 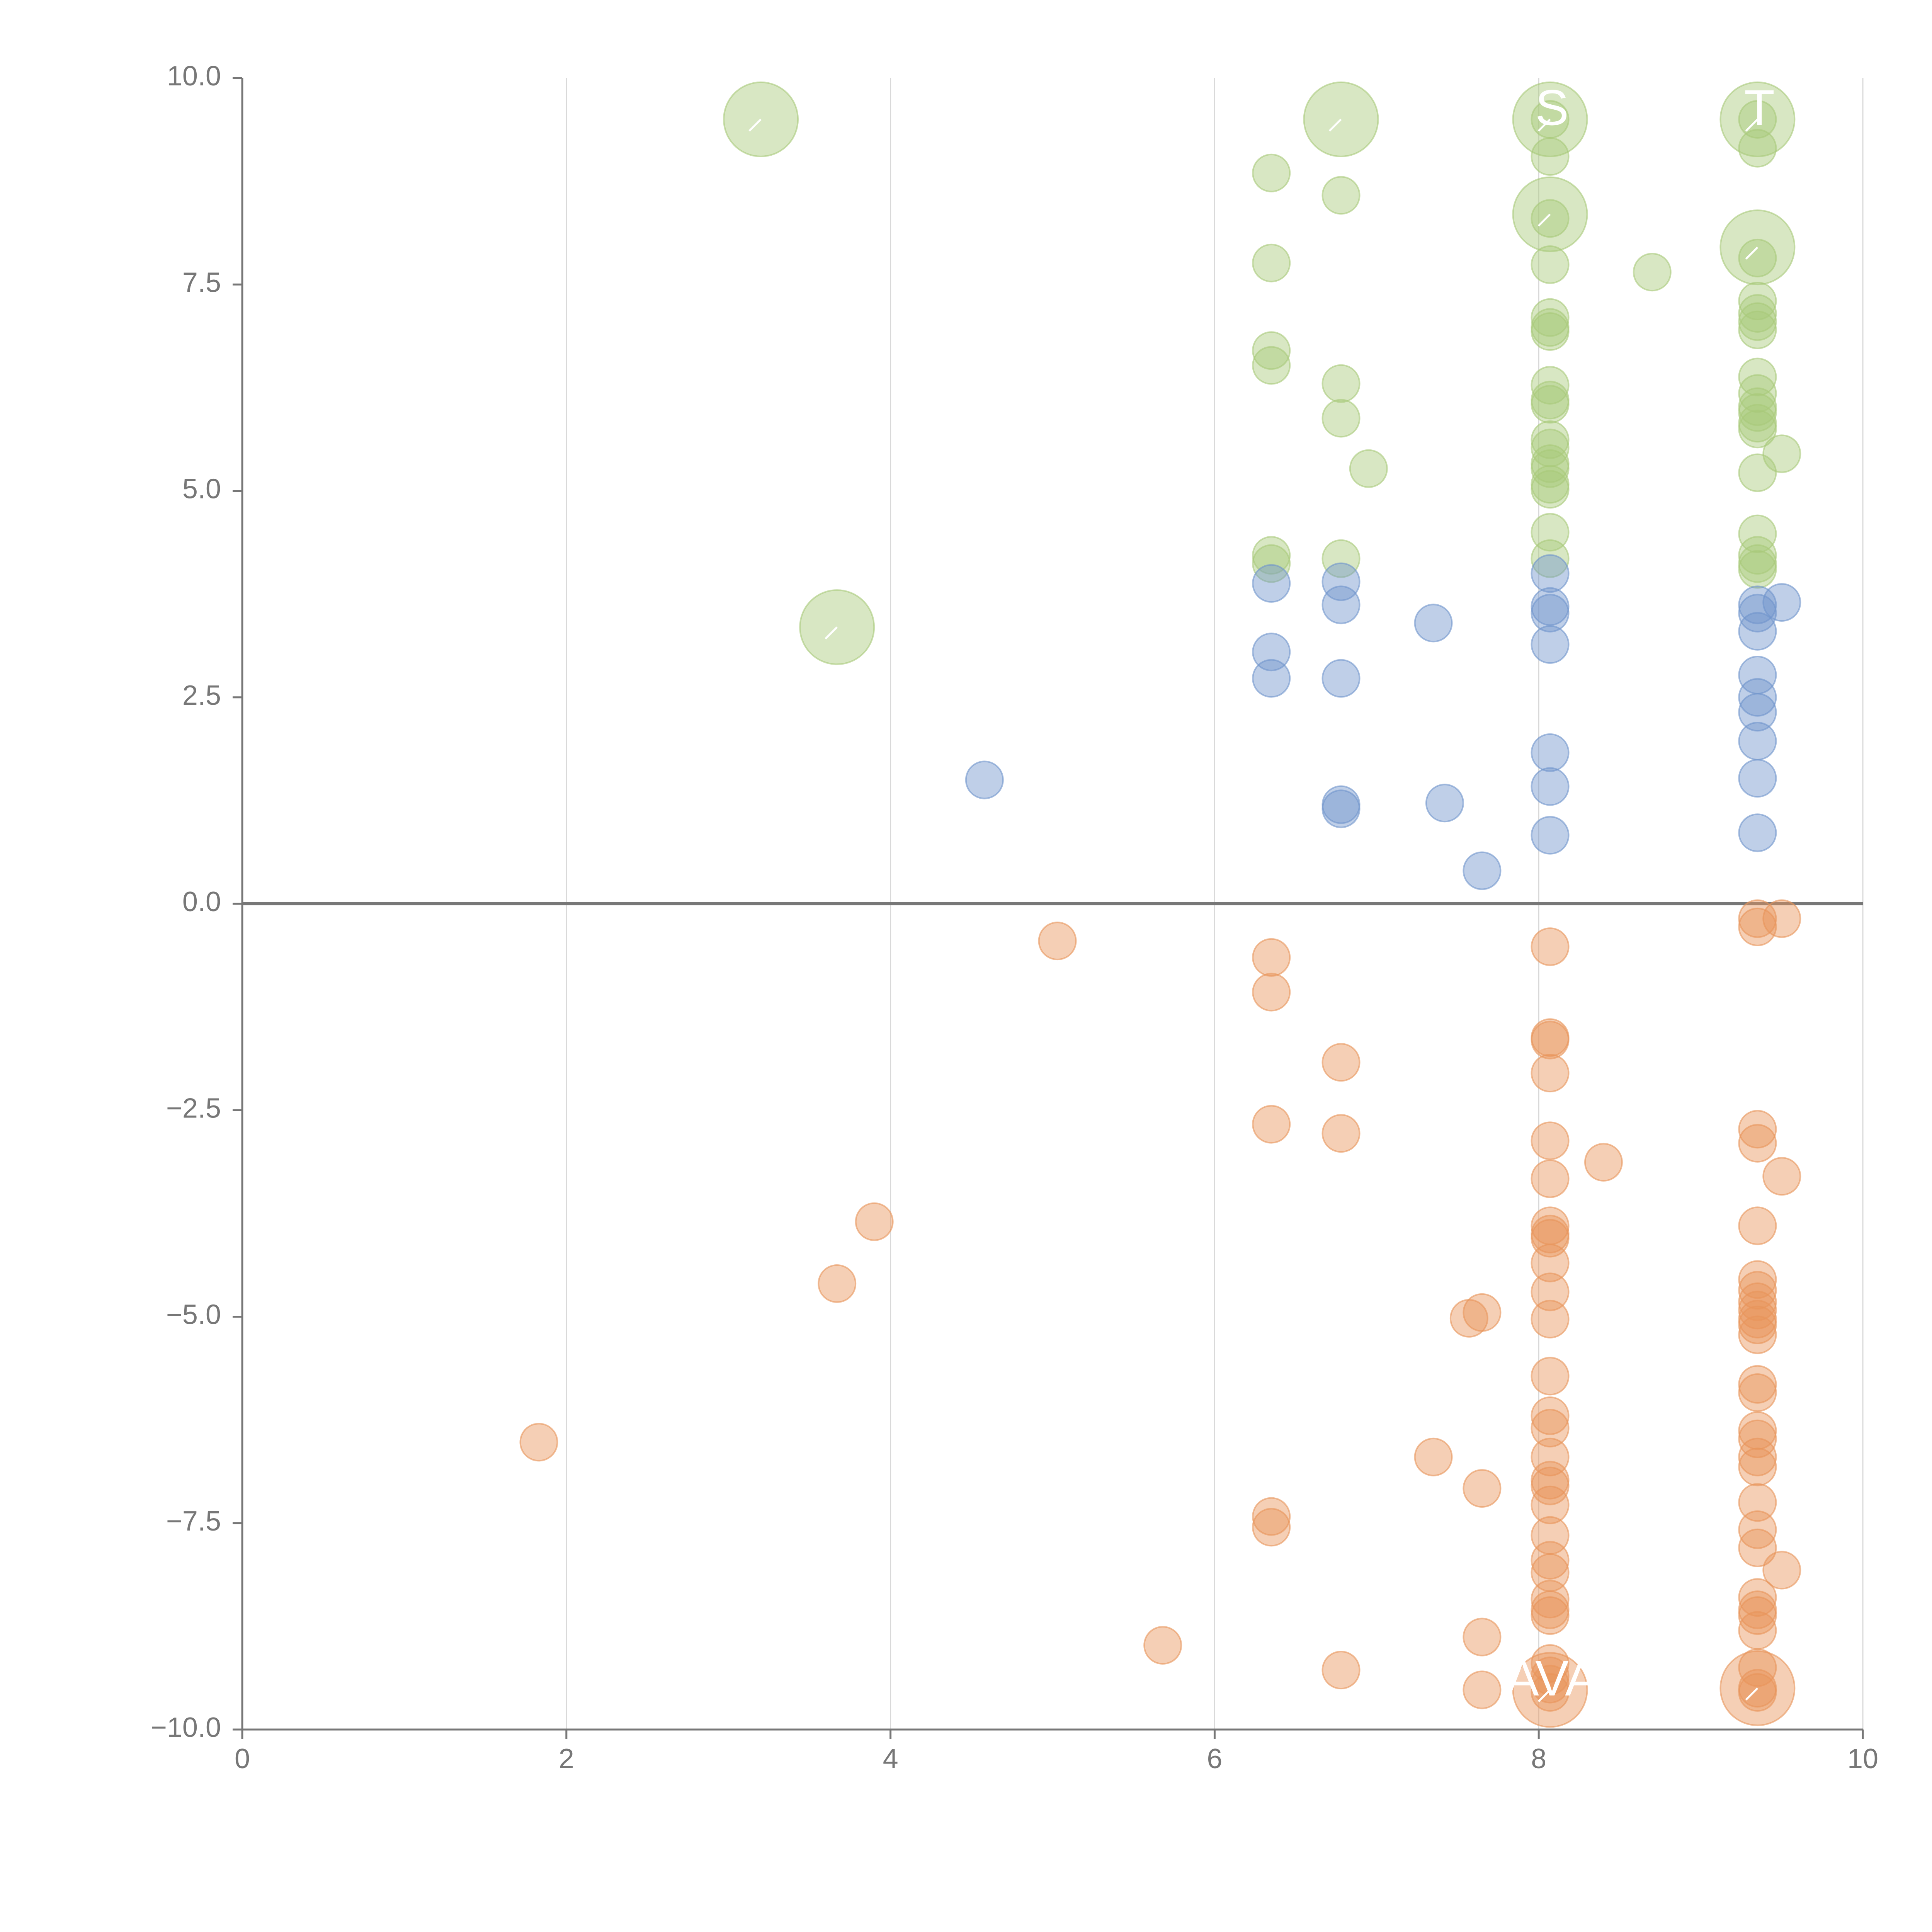 What do you see at coordinates (193, 1108) in the screenshot?
I see `y-tick-label-5: −2.5` at bounding box center [193, 1108].